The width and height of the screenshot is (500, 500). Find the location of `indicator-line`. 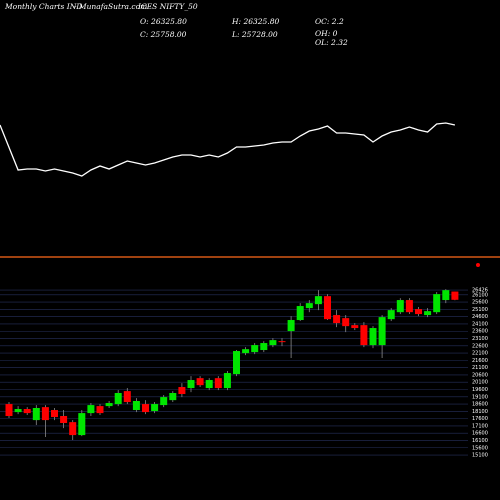

indicator-line is located at coordinates (228, 149).